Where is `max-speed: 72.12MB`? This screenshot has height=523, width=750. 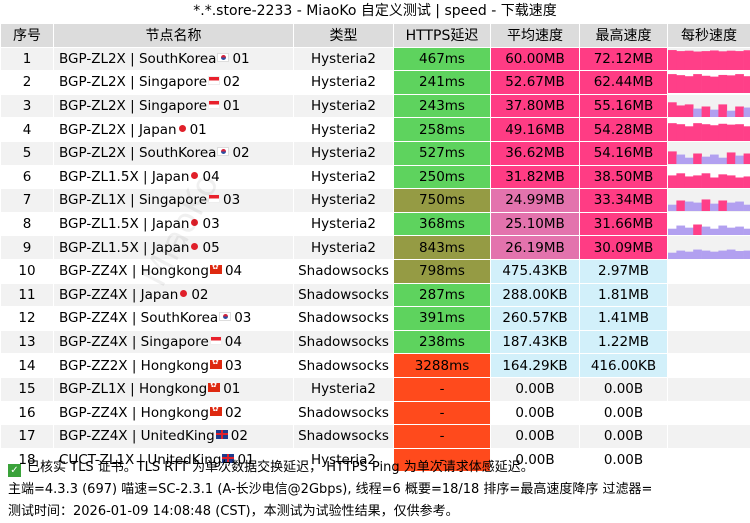 max-speed: 72.12MB is located at coordinates (623, 59).